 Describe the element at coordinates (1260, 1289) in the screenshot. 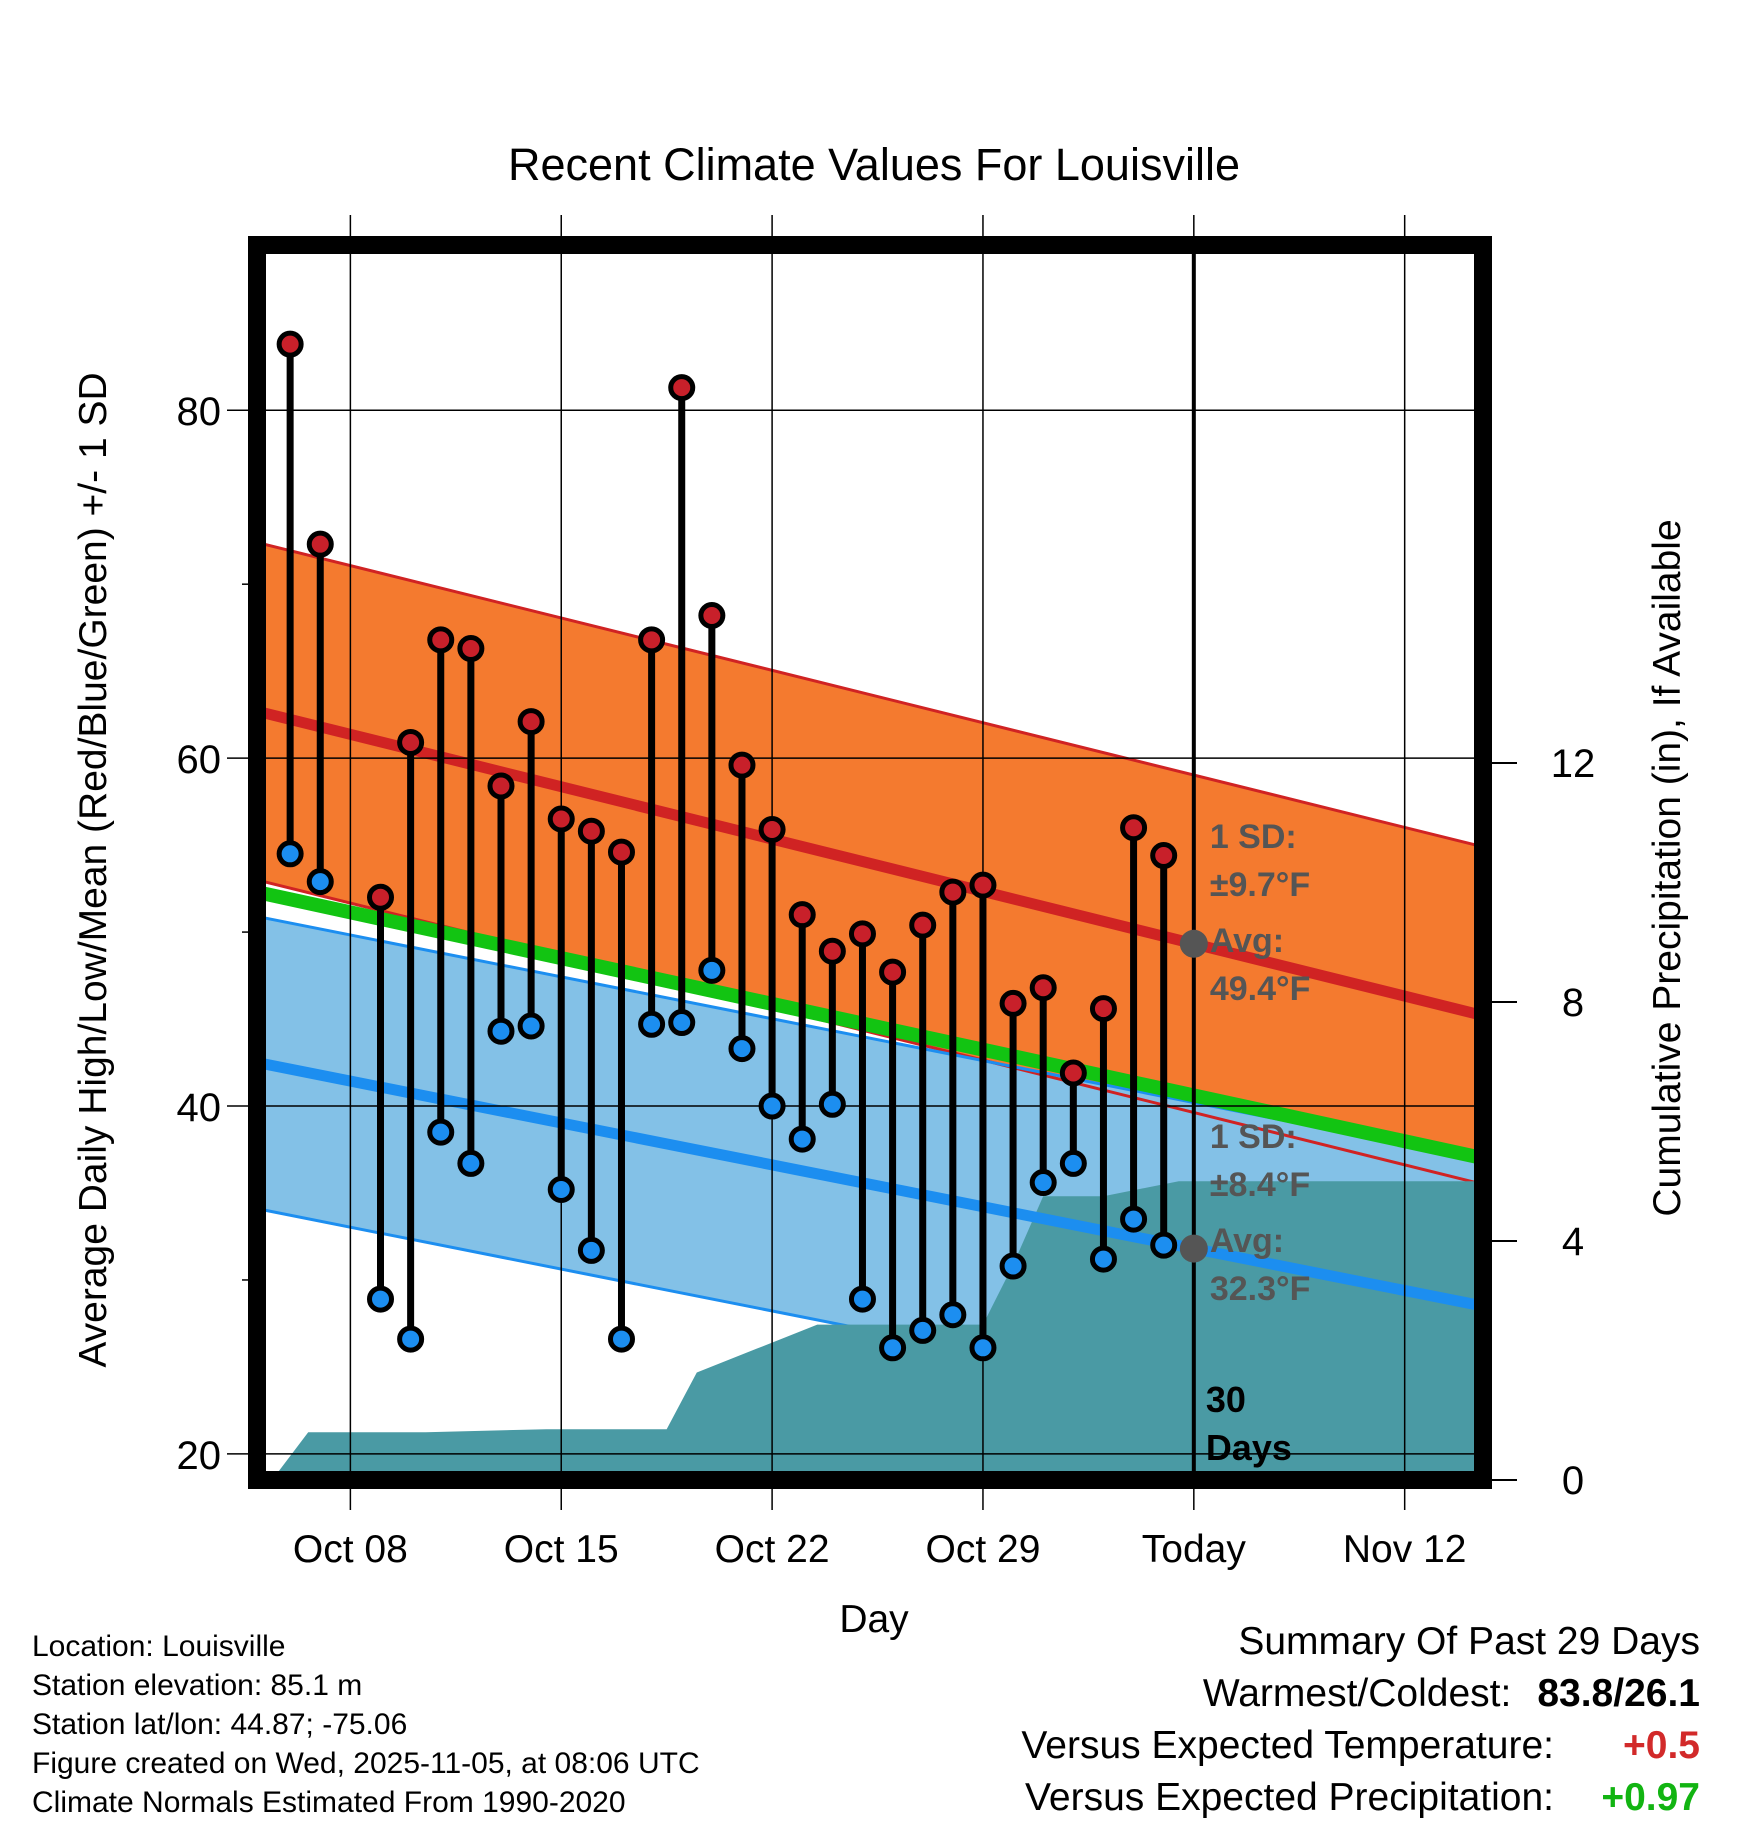

I see `low-avg-value: 32.3°F` at that location.